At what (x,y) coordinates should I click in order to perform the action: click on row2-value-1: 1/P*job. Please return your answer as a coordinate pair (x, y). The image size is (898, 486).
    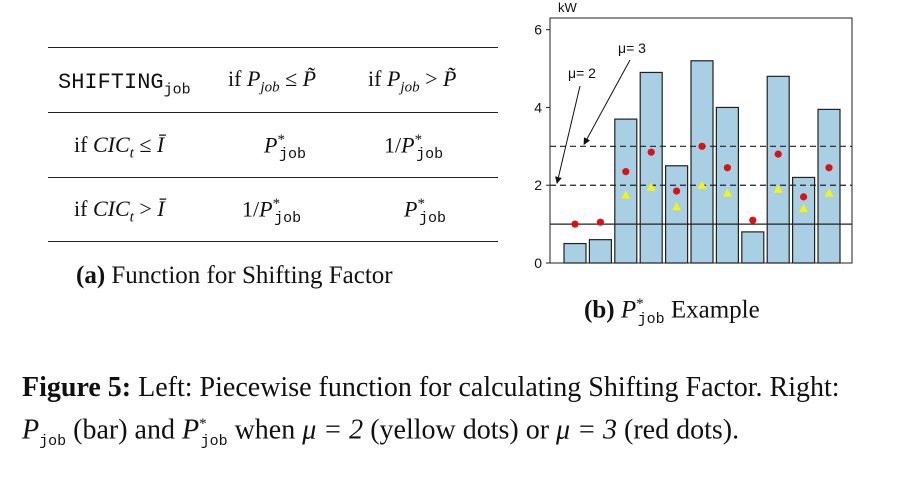
    Looking at the image, I should click on (271, 211).